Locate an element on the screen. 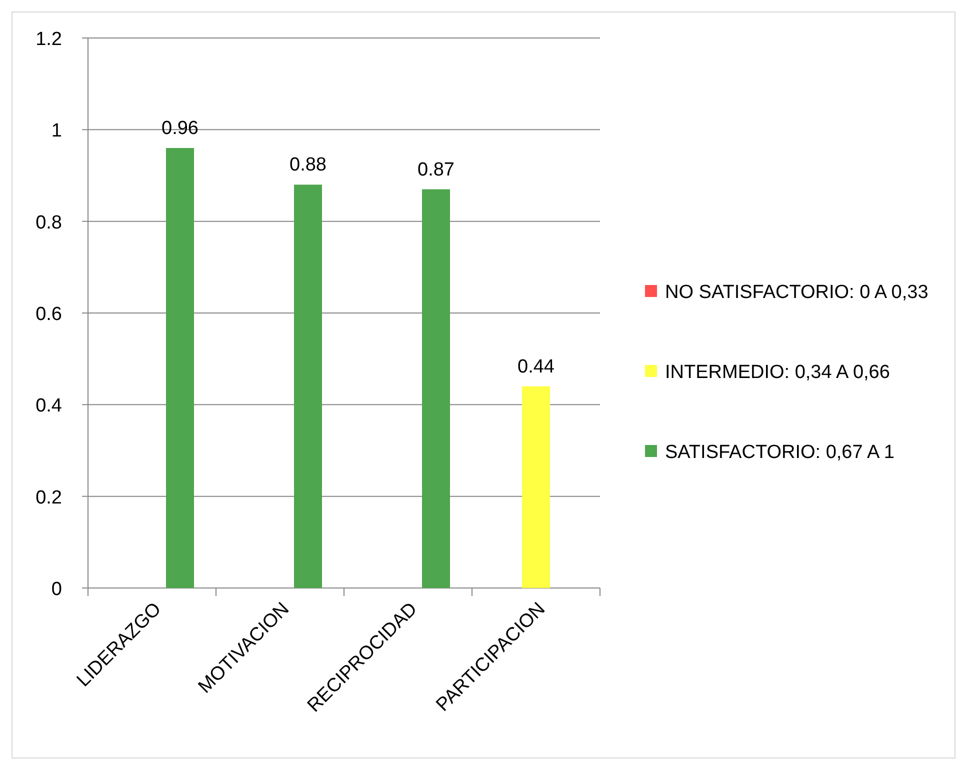  data-label: 0.88 is located at coordinates (308, 165).